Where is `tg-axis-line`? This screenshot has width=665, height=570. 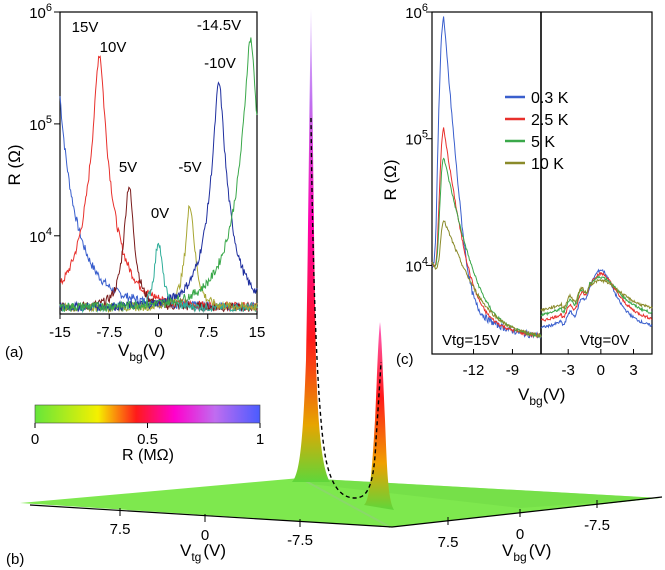 tg-axis-line is located at coordinates (211, 516).